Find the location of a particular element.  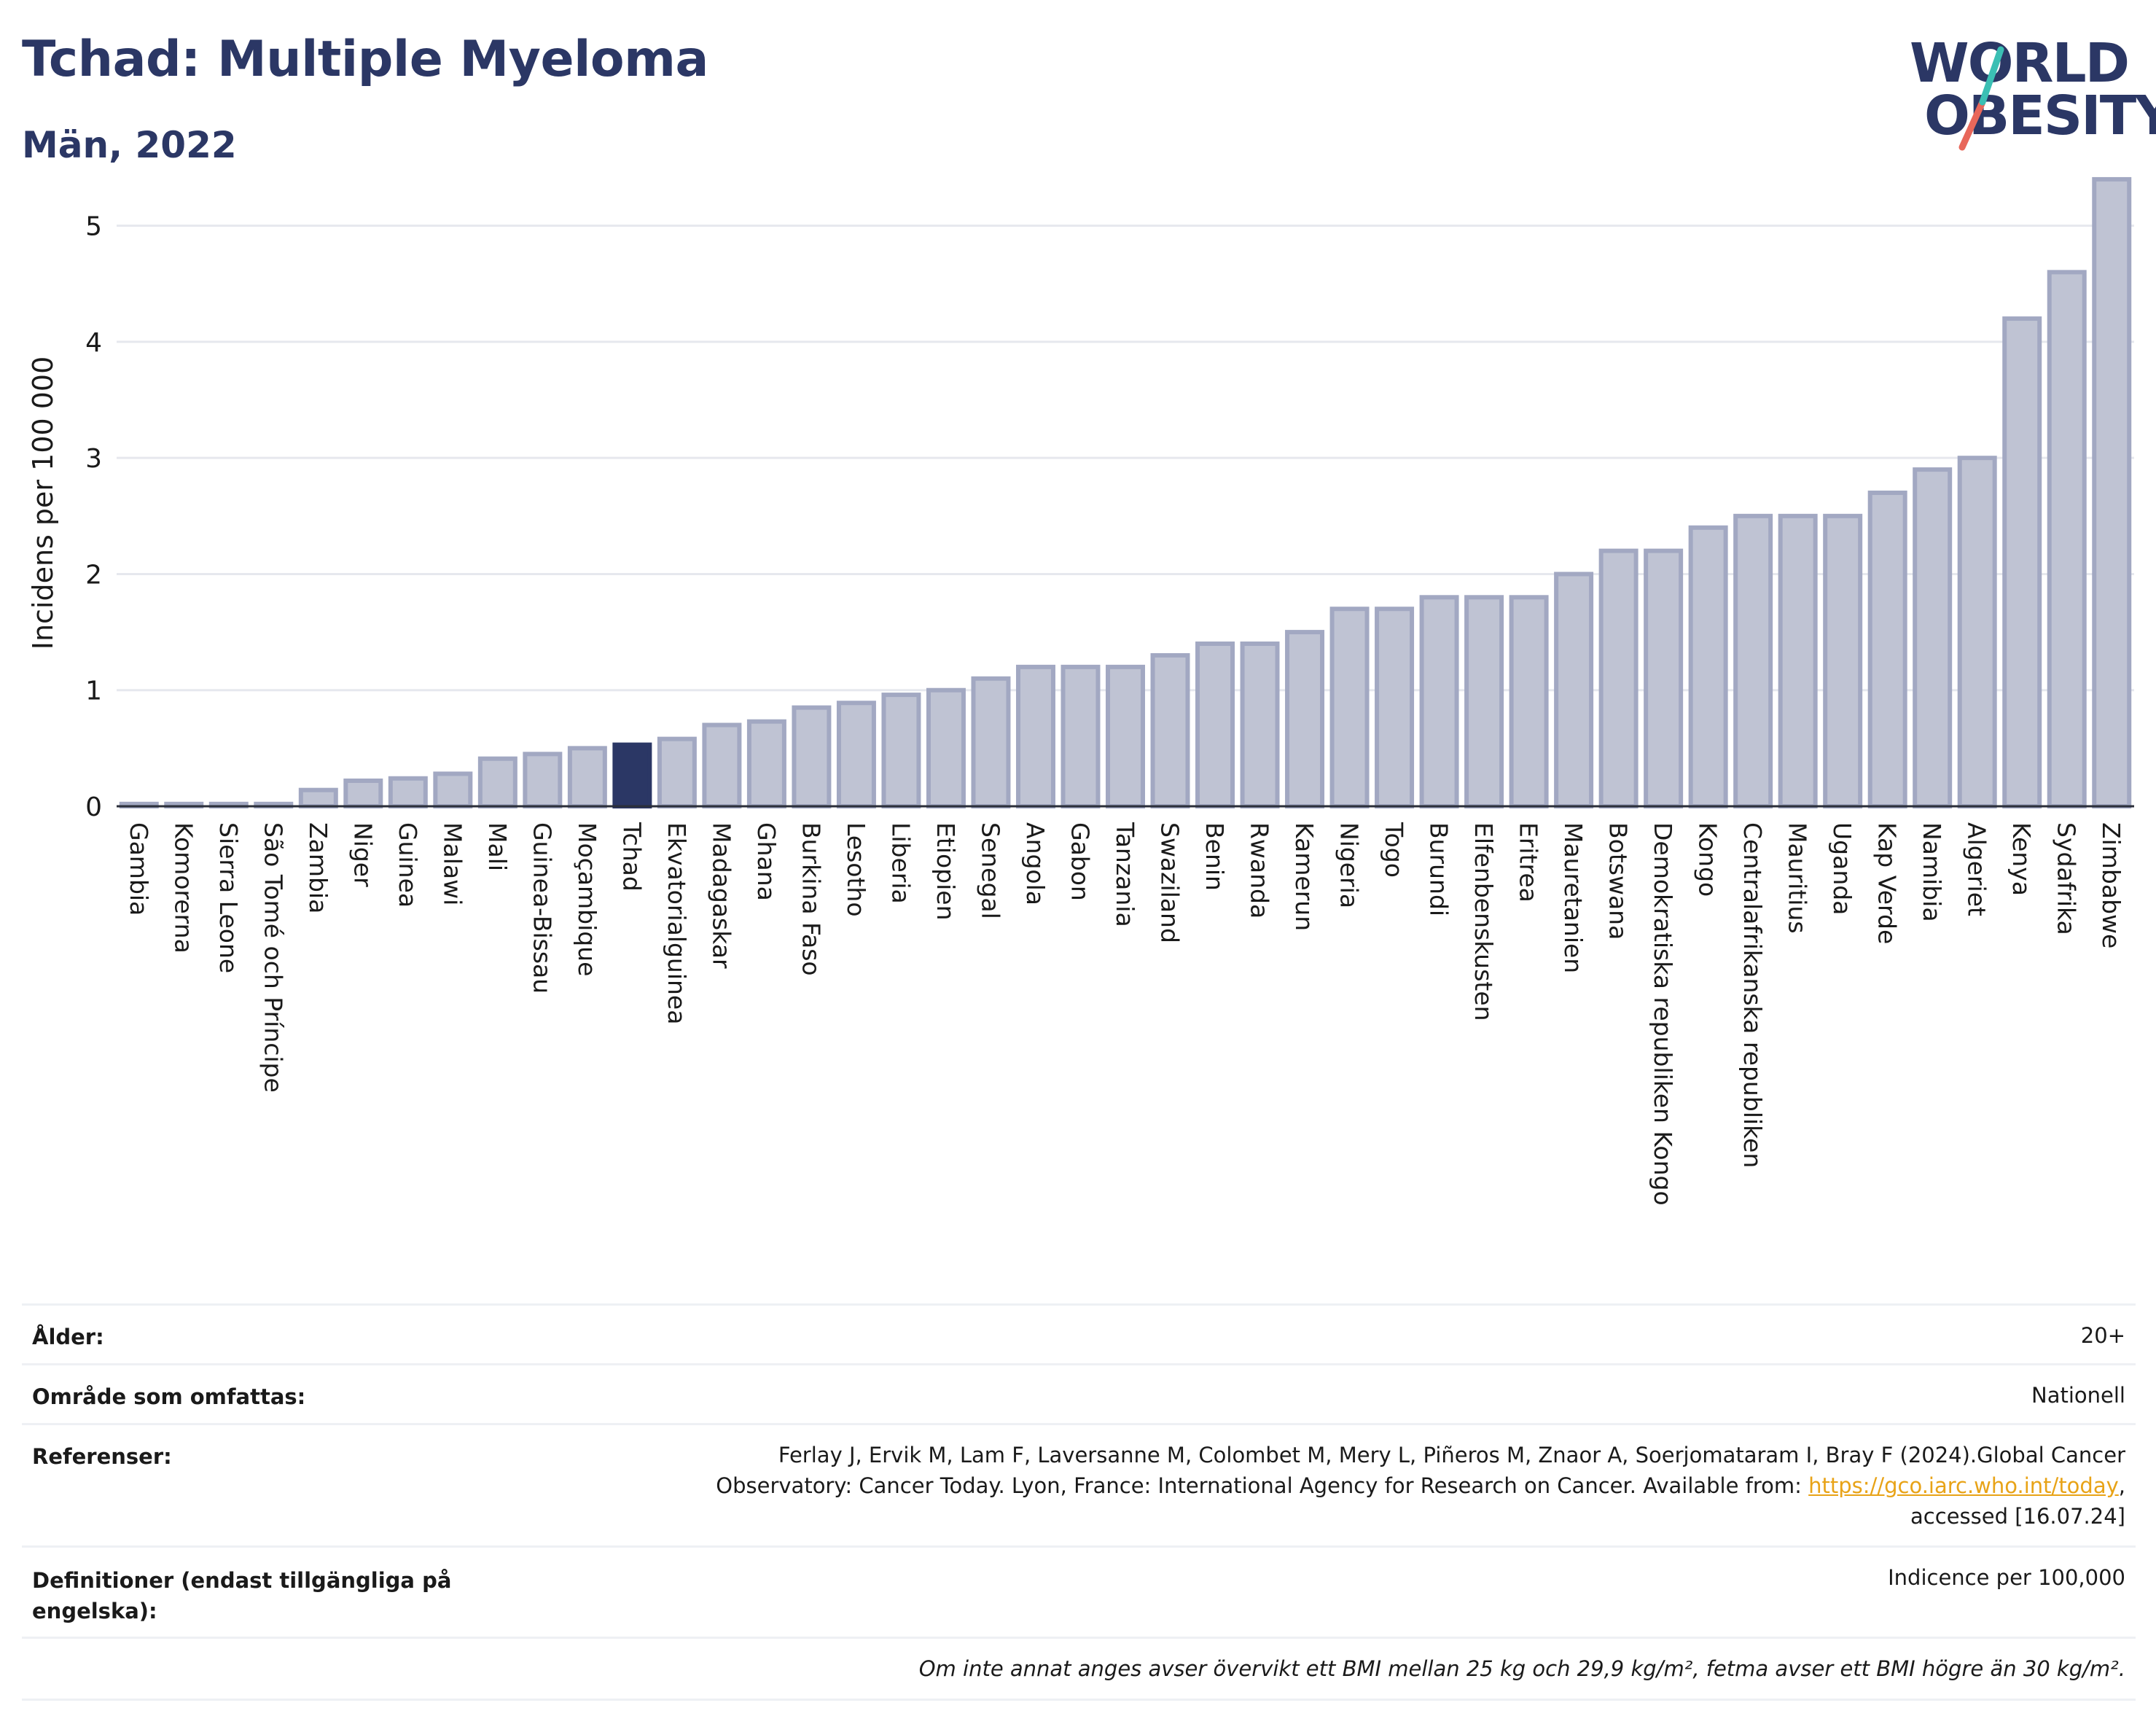

x-tick-label: Botswana is located at coordinates (1618, 881).